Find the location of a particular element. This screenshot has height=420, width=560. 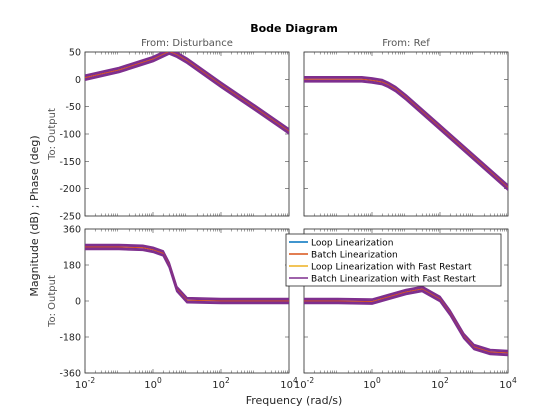

y-tick-label: 360 is located at coordinates (72, 230).